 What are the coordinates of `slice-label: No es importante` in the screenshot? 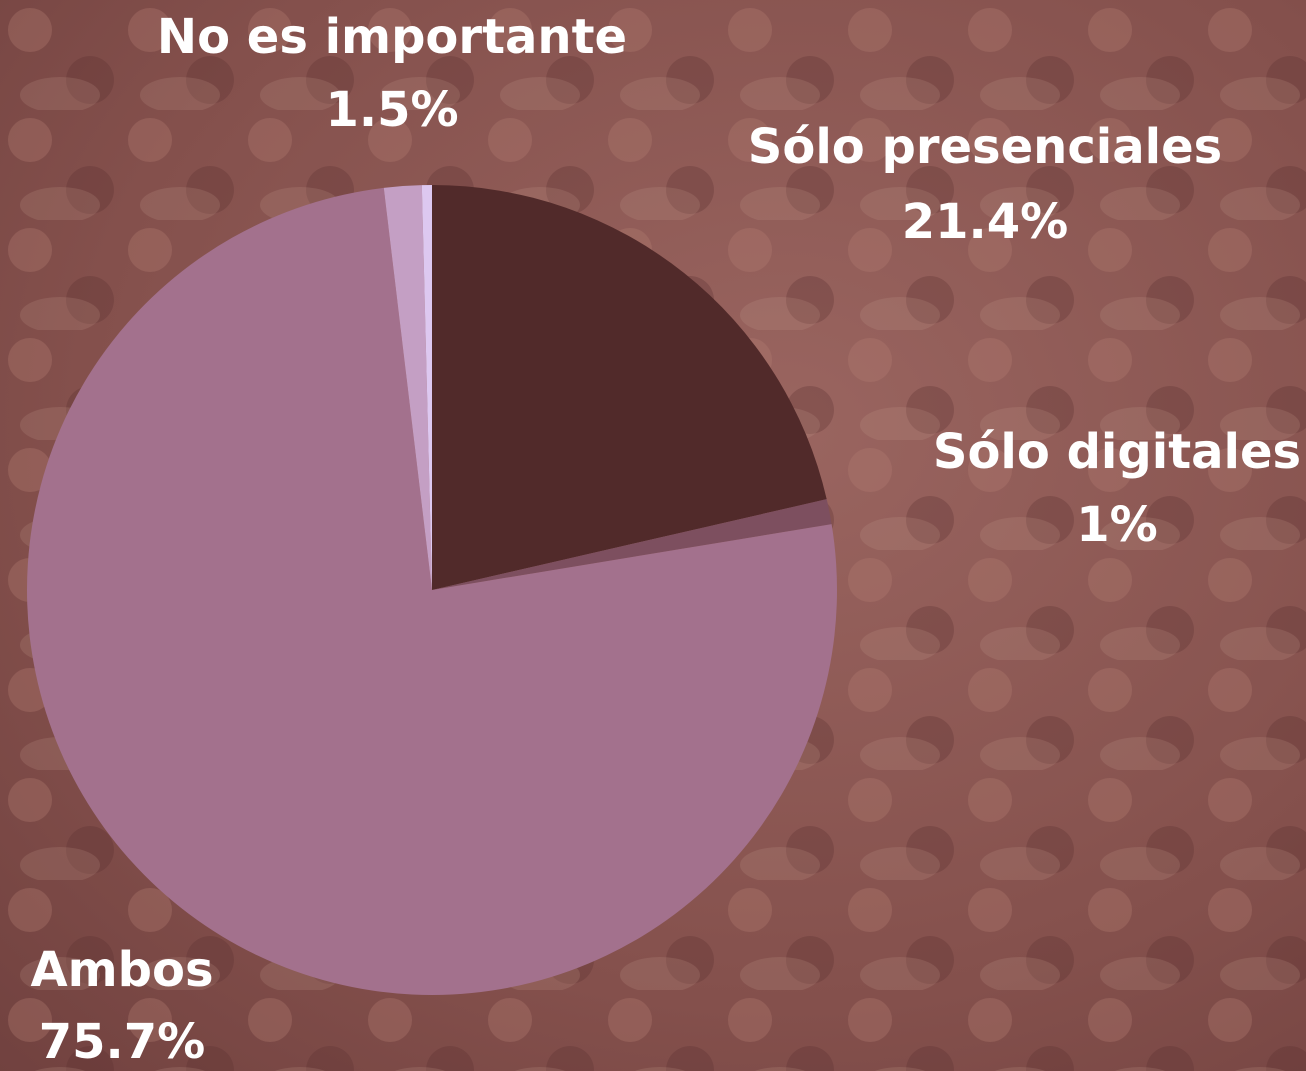 It's located at (392, 37).